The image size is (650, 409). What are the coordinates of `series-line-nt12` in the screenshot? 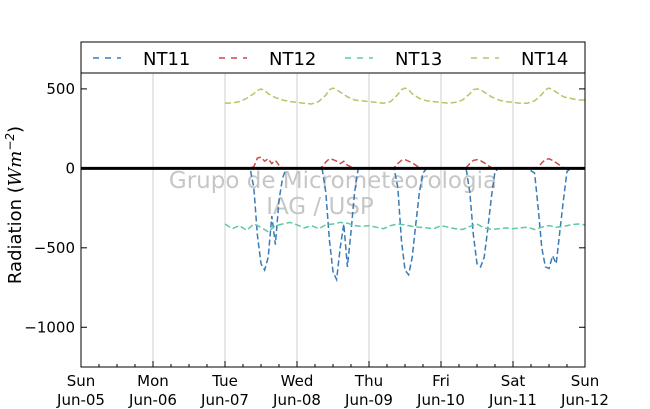 It's located at (405, 163).